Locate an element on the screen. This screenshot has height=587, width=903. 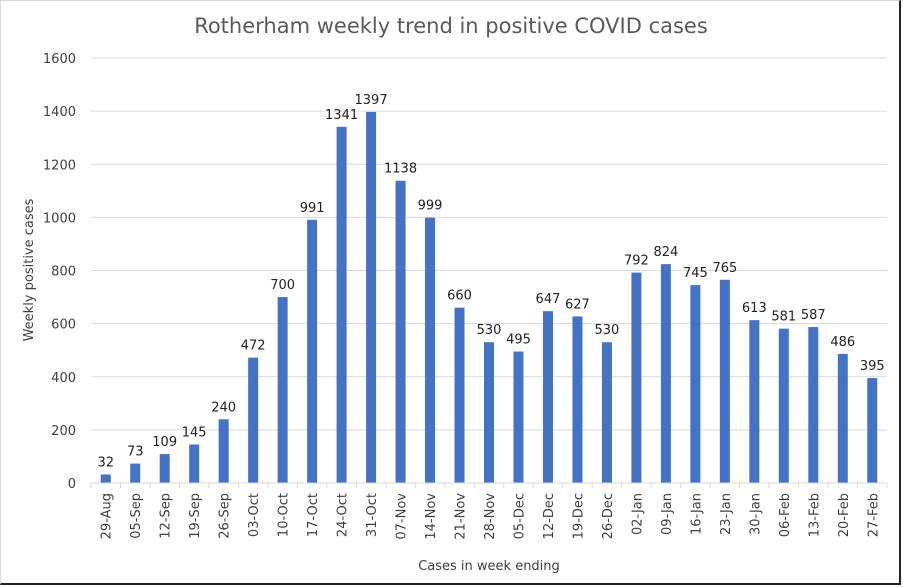
x-tick-label: 06-Feb is located at coordinates (785, 515).